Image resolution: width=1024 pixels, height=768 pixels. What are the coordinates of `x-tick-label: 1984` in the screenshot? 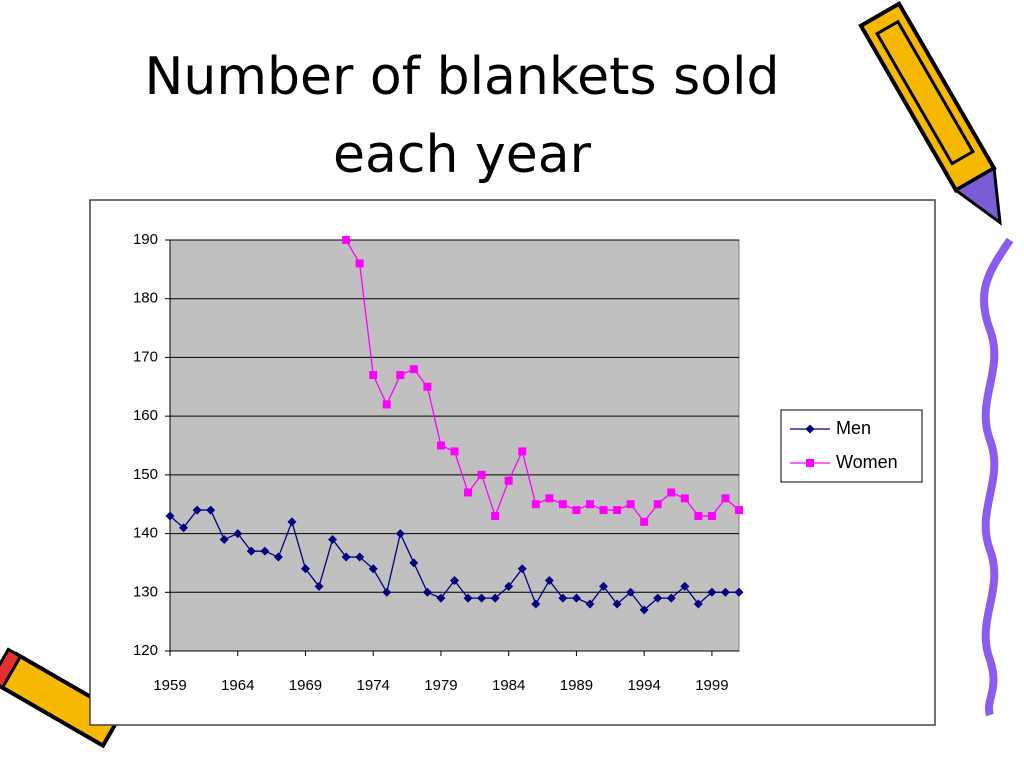 It's located at (508, 685).